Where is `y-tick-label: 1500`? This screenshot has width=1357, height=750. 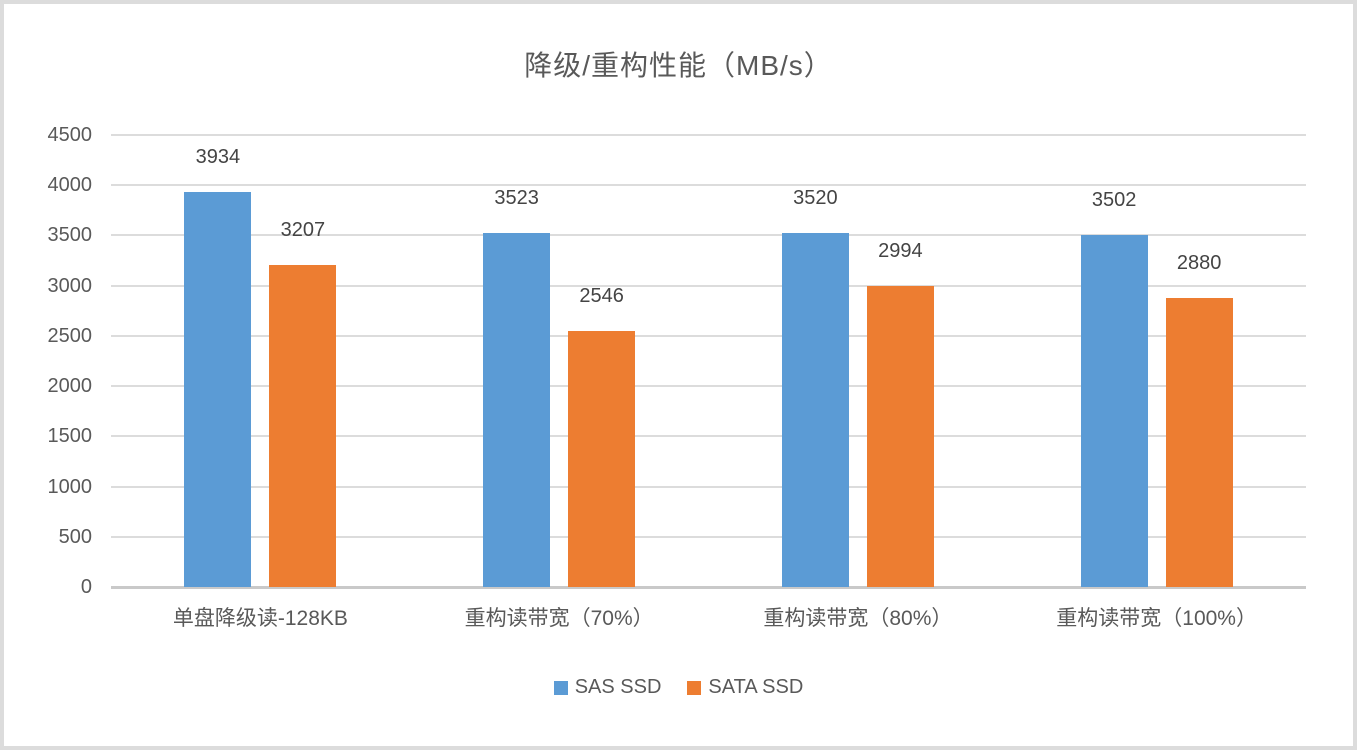 y-tick-label: 1500 is located at coordinates (70, 436).